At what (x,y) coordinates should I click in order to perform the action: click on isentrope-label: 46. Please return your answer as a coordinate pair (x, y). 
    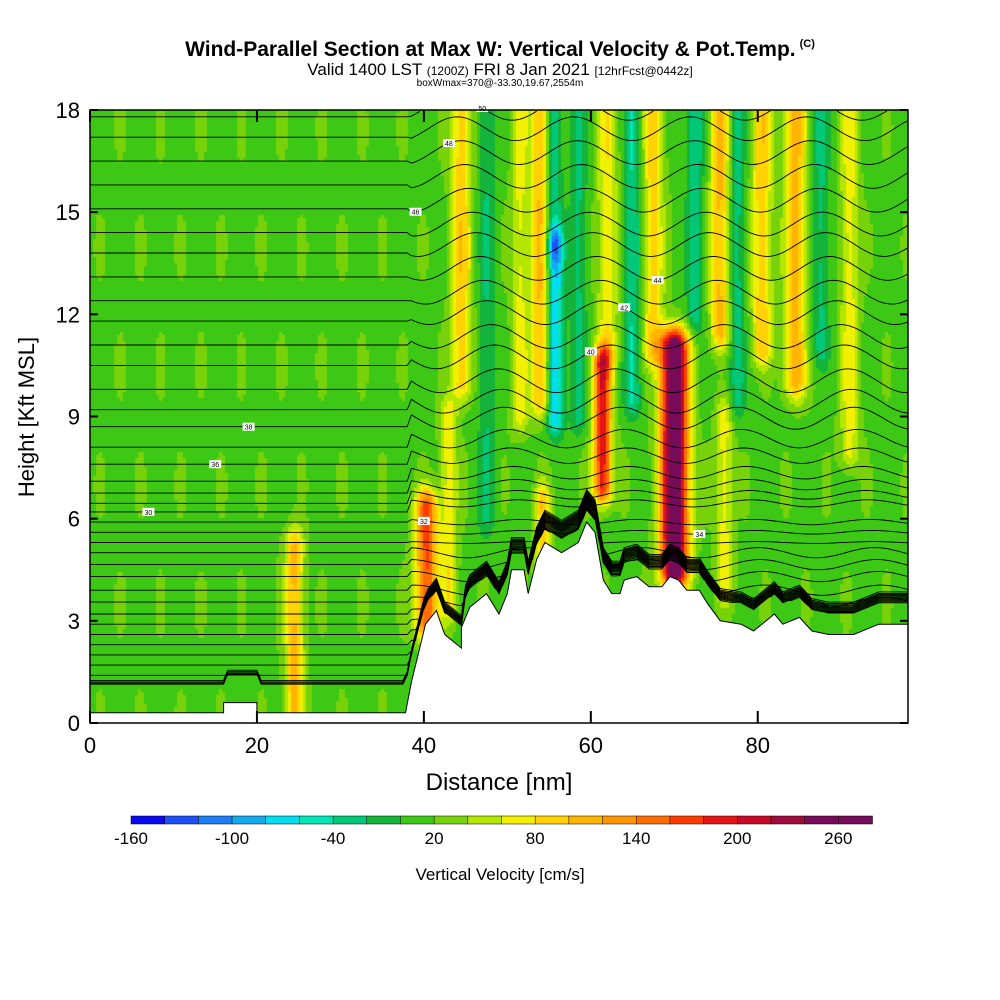
    Looking at the image, I should click on (415, 212).